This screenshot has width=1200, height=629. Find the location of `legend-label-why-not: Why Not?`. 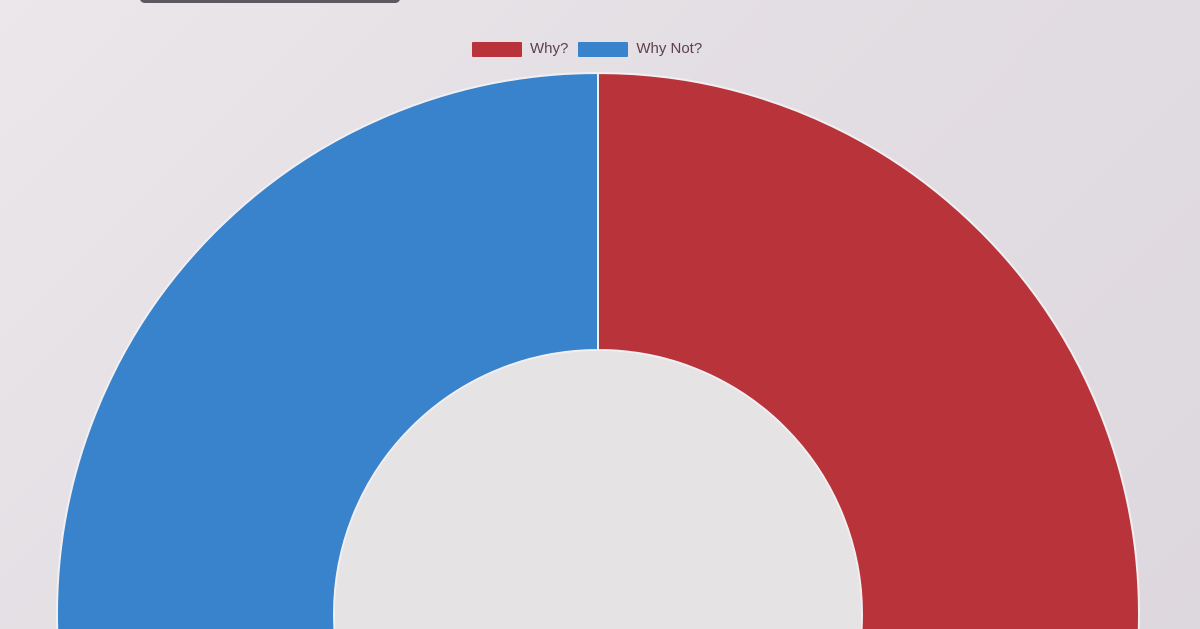

legend-label-why-not: Why Not? is located at coordinates (669, 48).